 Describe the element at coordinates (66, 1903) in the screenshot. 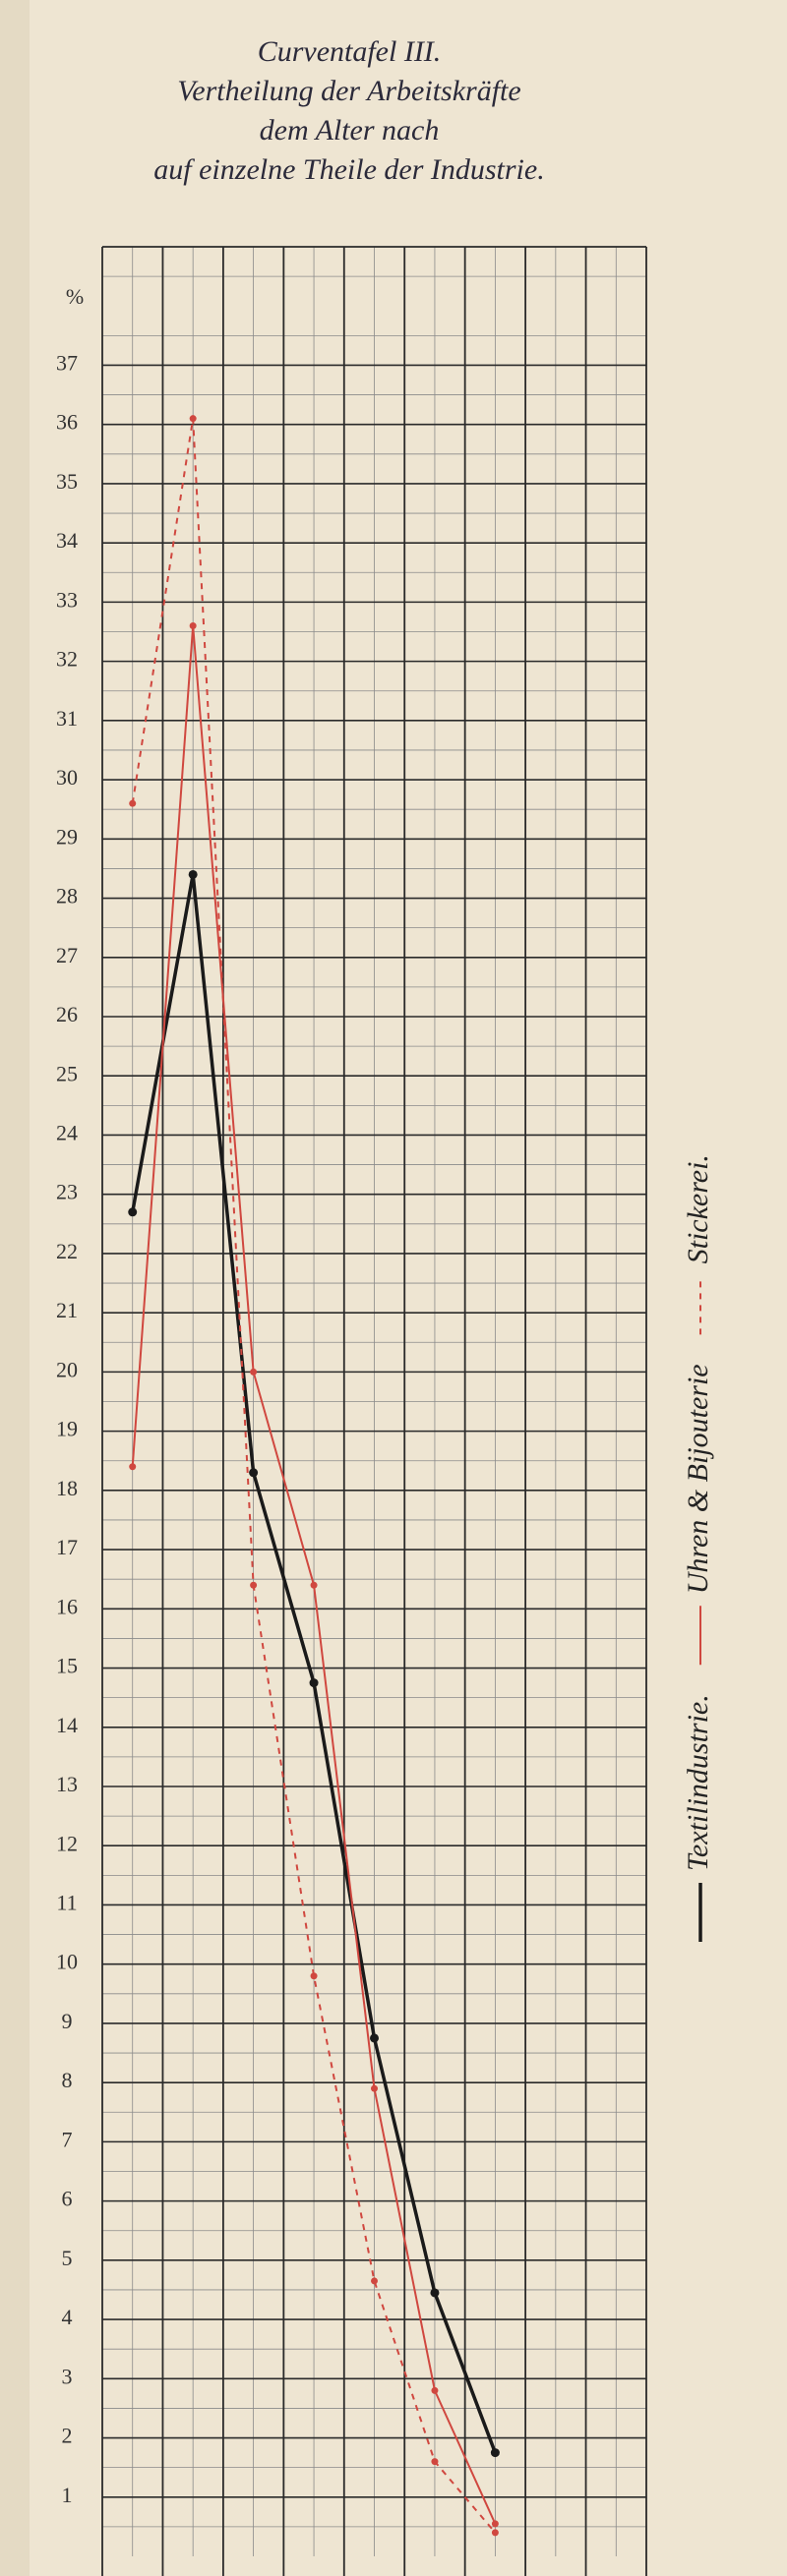

I see `y-tick-label: 11` at that location.